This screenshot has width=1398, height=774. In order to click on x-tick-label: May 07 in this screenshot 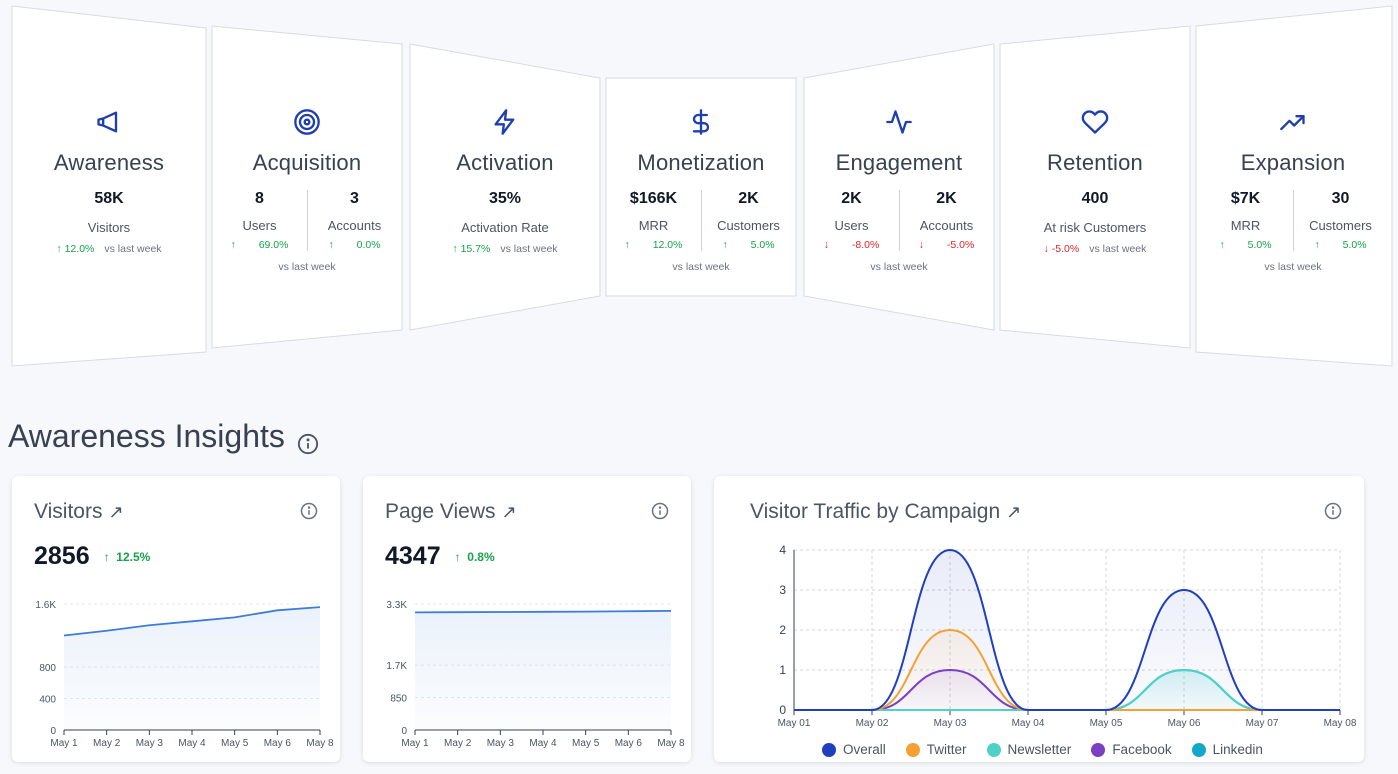, I will do `click(1262, 723)`.